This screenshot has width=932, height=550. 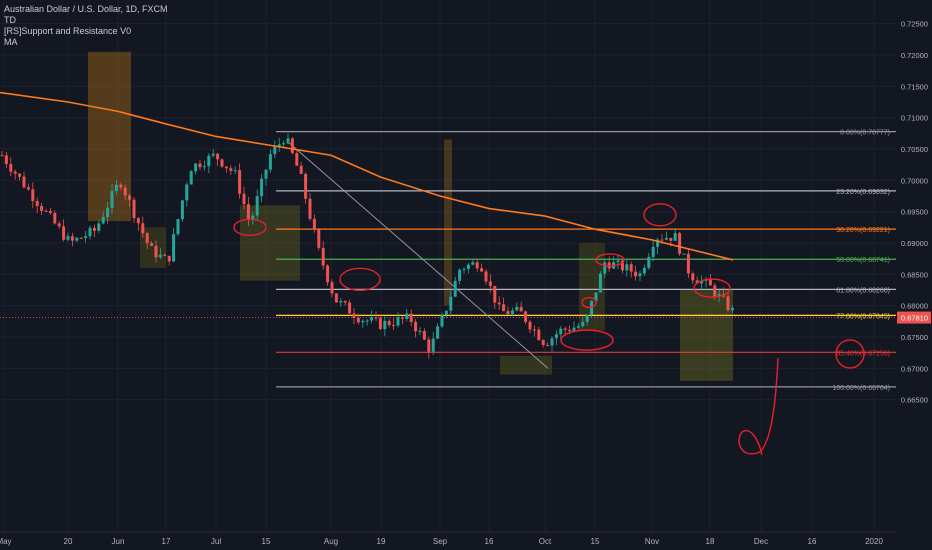 I want to click on price-axis-label: 0.70500, so click(x=914, y=149).